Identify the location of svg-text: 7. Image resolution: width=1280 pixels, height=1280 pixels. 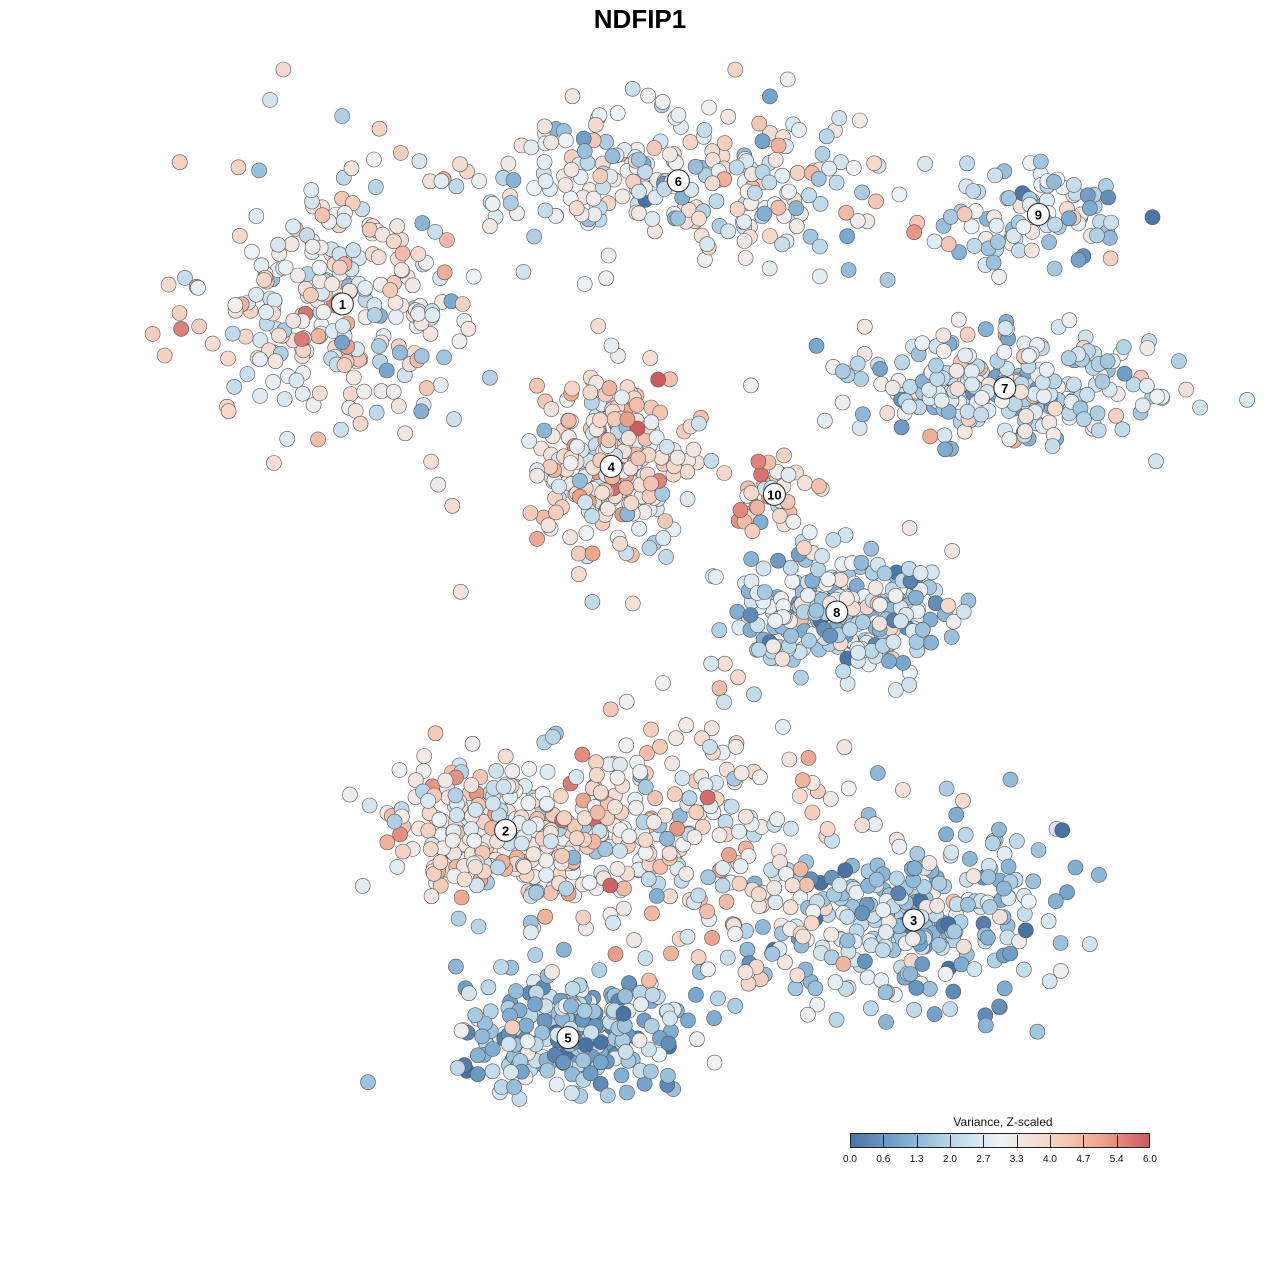
(1004, 388).